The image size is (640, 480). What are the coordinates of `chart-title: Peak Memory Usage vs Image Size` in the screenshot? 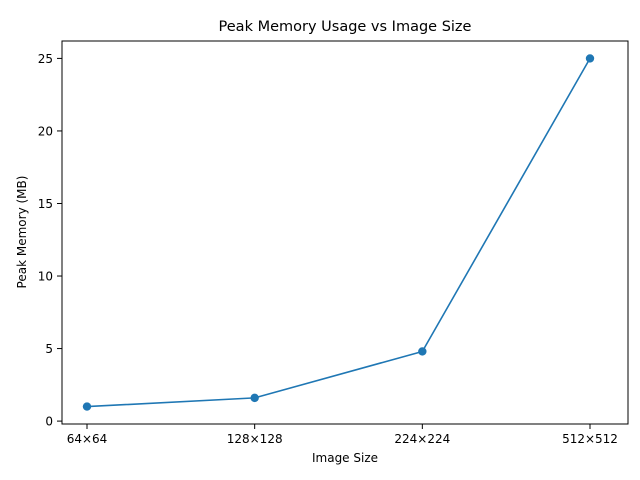 It's located at (345, 27).